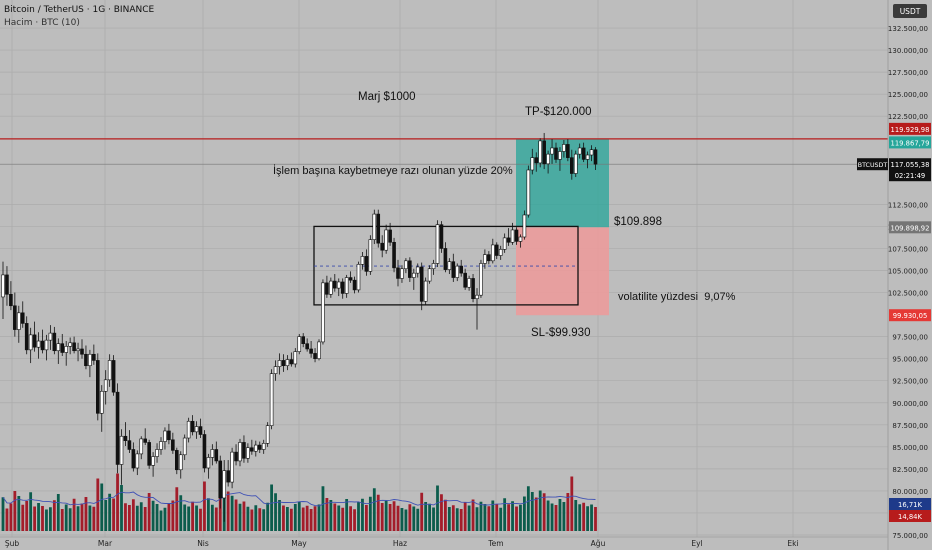  What do you see at coordinates (562, 183) in the screenshot?
I see `take-profit-zone` at bounding box center [562, 183].